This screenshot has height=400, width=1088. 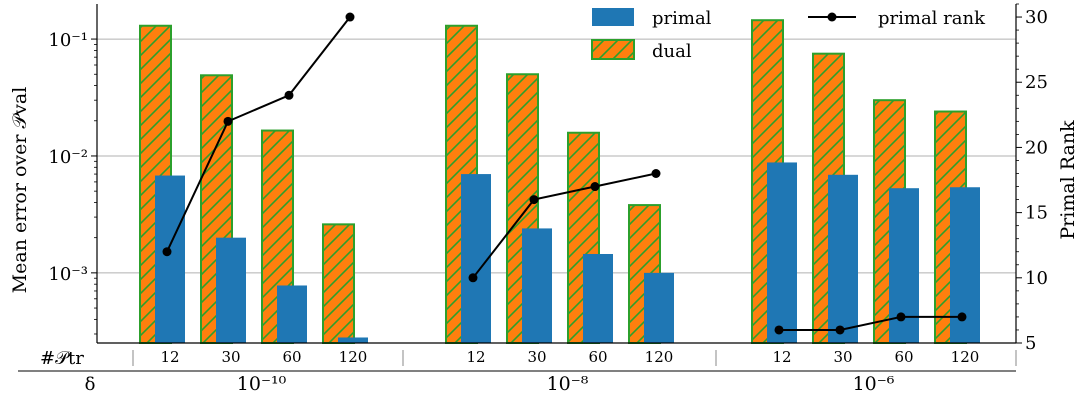 What do you see at coordinates (262, 384) in the screenshot?
I see `delta-group-label: 10⁻¹⁰` at bounding box center [262, 384].